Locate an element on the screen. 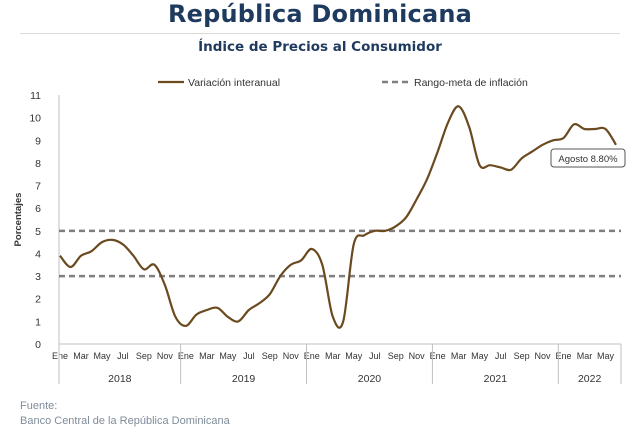 The height and width of the screenshot is (427, 640). page-title: República Dominicana is located at coordinates (320, 14).